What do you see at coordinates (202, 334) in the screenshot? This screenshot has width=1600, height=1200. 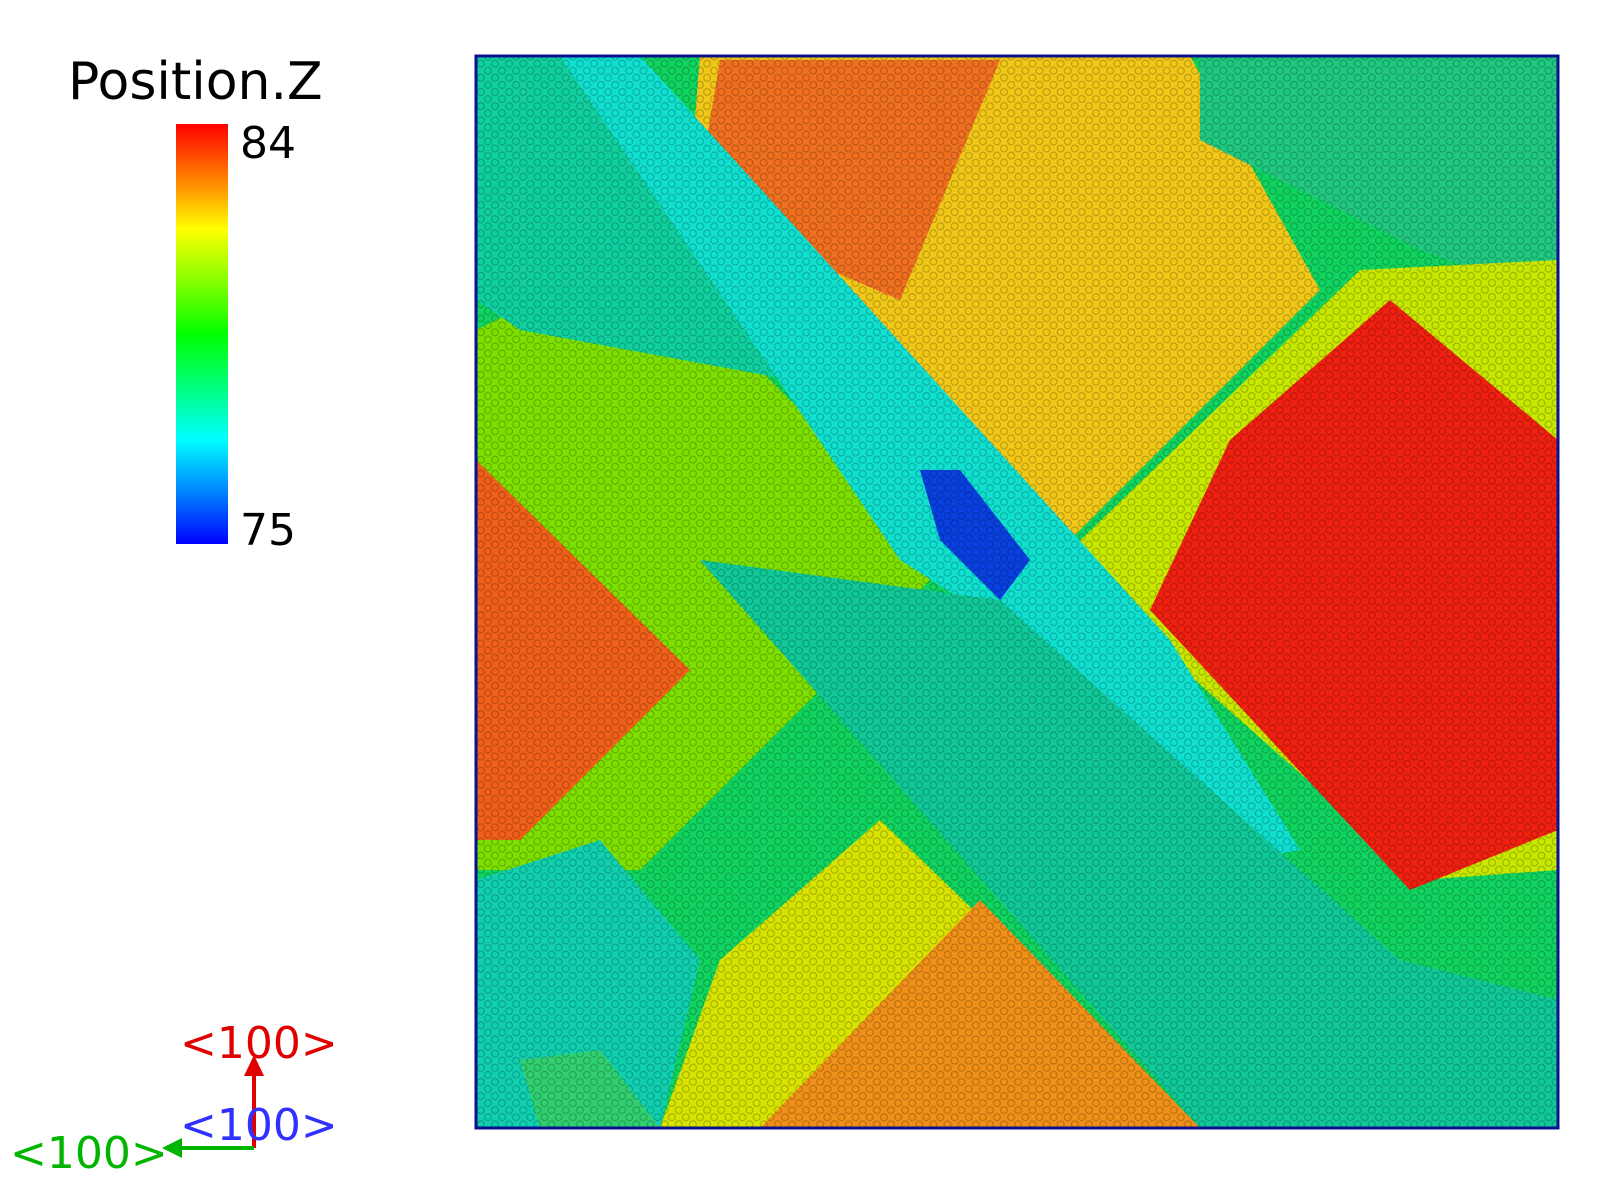 I see `colorbar-gradient` at bounding box center [202, 334].